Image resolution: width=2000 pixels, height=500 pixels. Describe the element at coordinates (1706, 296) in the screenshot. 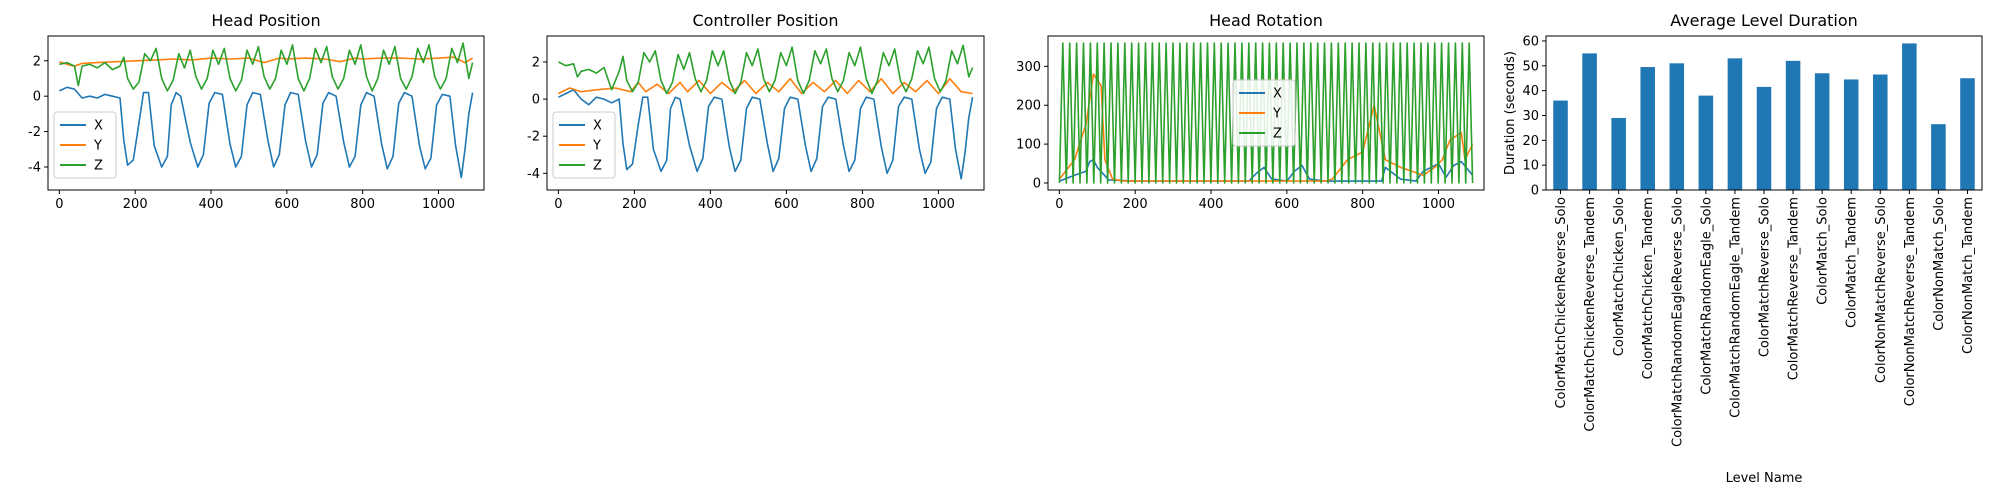

I see `x-tick-label: ColorMatchRandomEagle_Solo` at that location.